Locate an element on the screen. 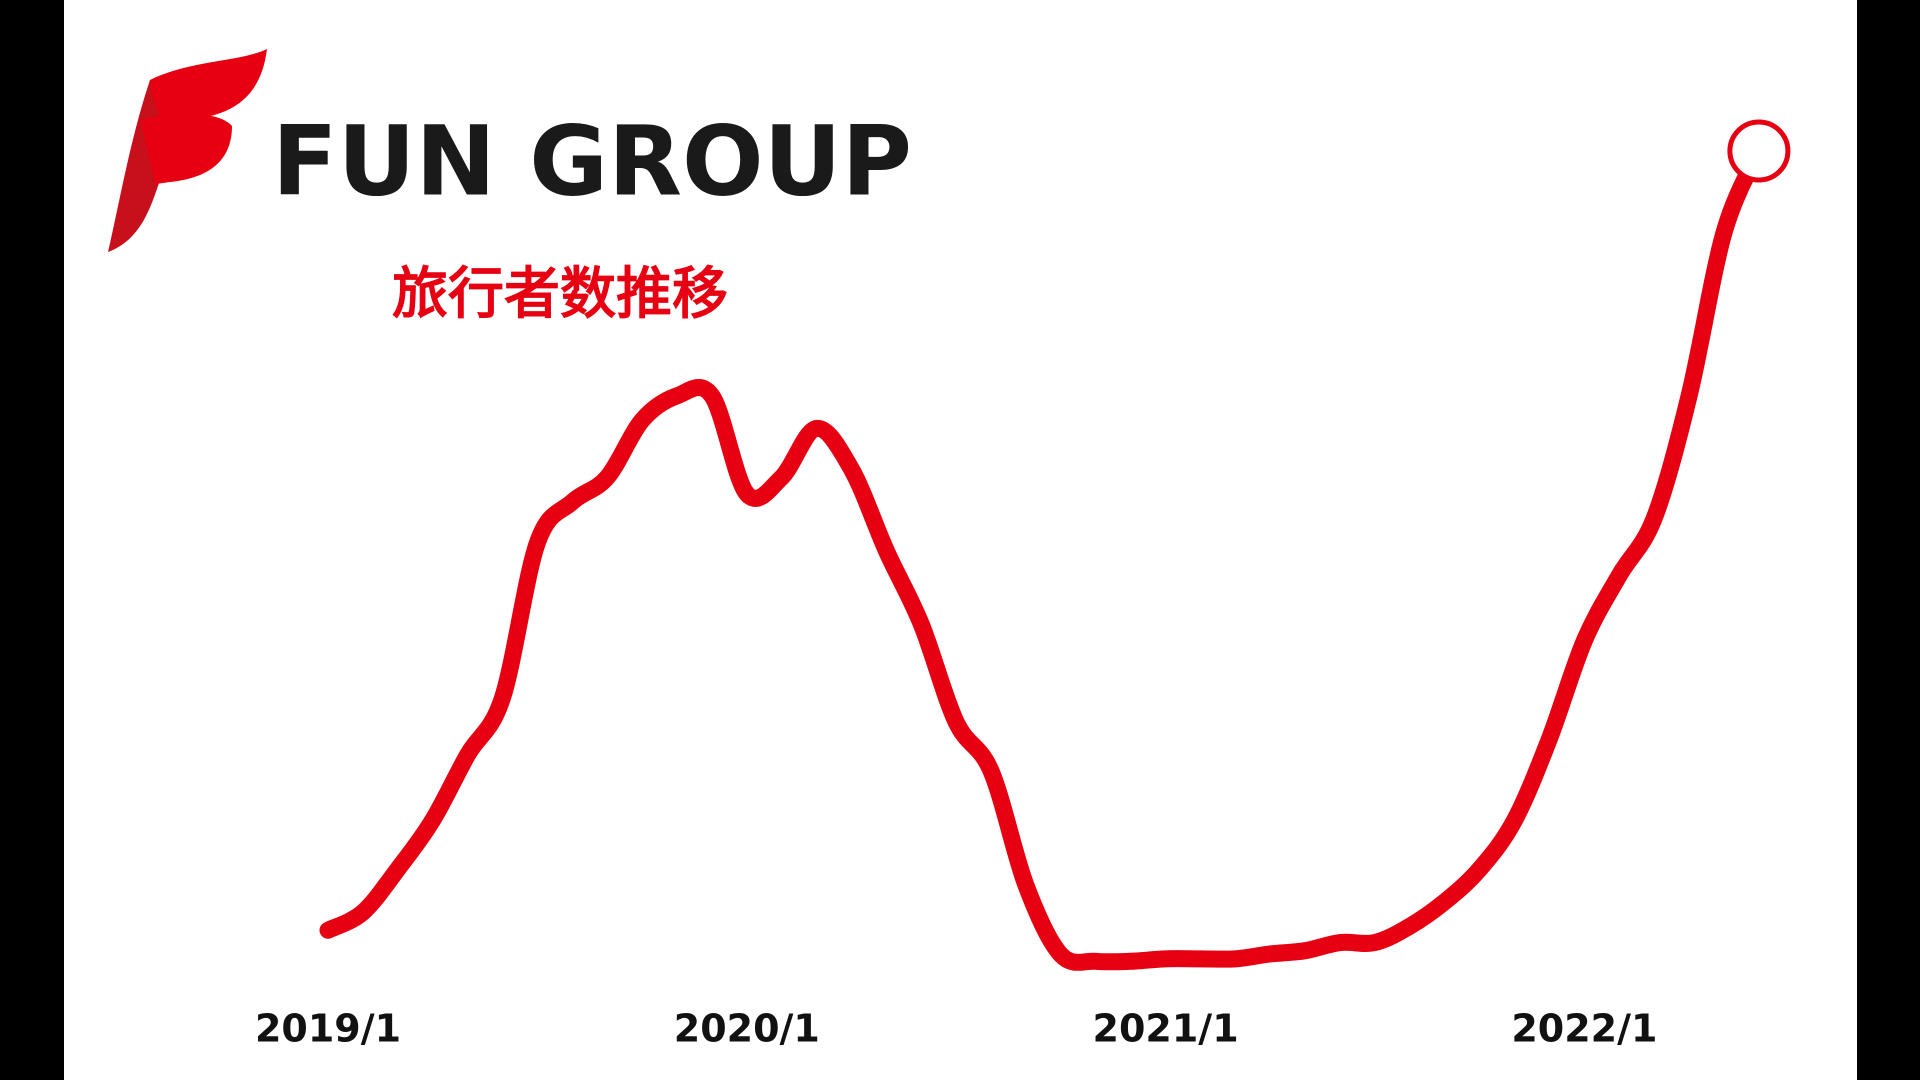  logo-mark is located at coordinates (187, 150).